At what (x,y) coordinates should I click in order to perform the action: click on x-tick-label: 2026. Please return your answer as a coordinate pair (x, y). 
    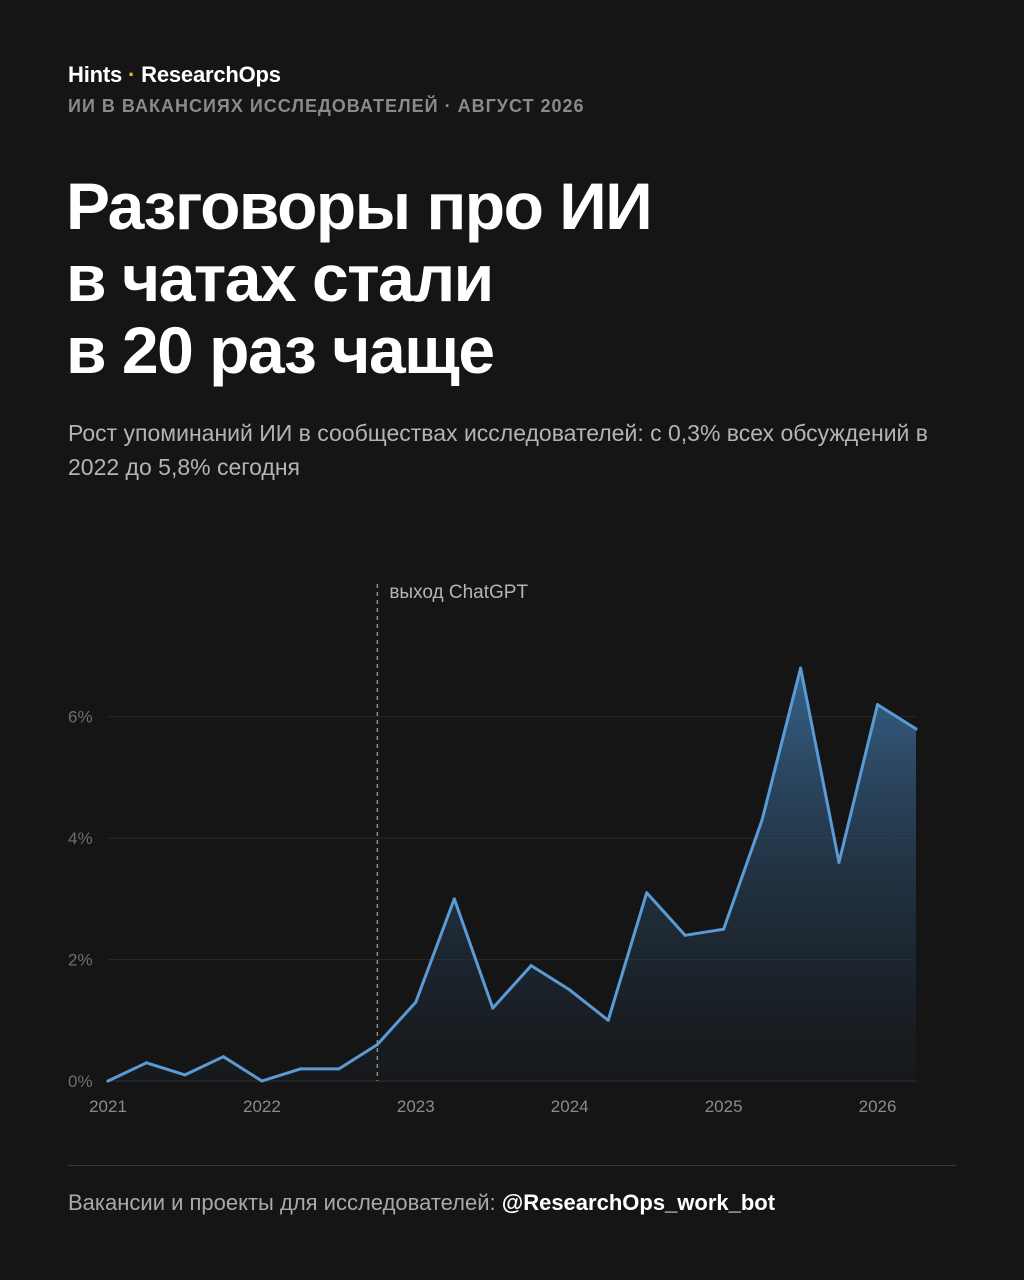
    Looking at the image, I should click on (878, 1106).